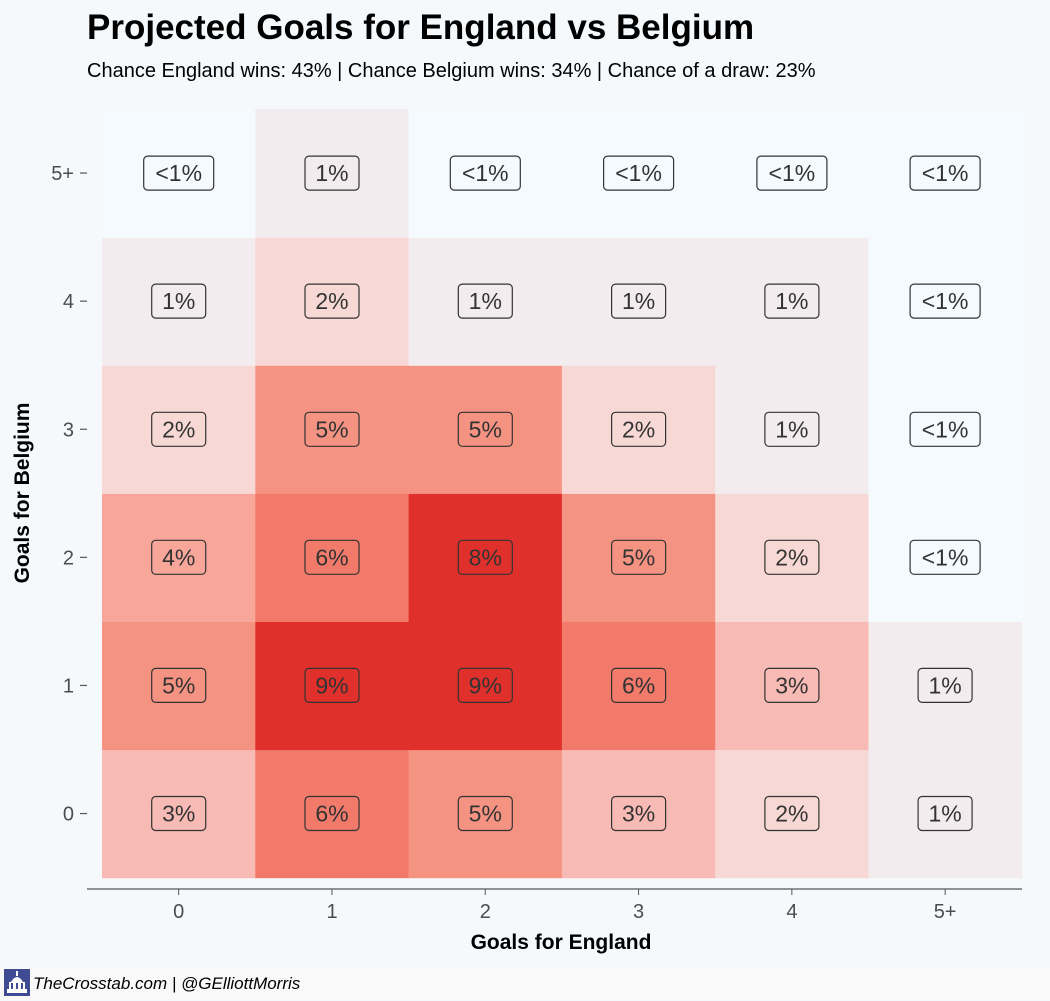  What do you see at coordinates (68, 686) in the screenshot?
I see `y-tick-label: 1` at bounding box center [68, 686].